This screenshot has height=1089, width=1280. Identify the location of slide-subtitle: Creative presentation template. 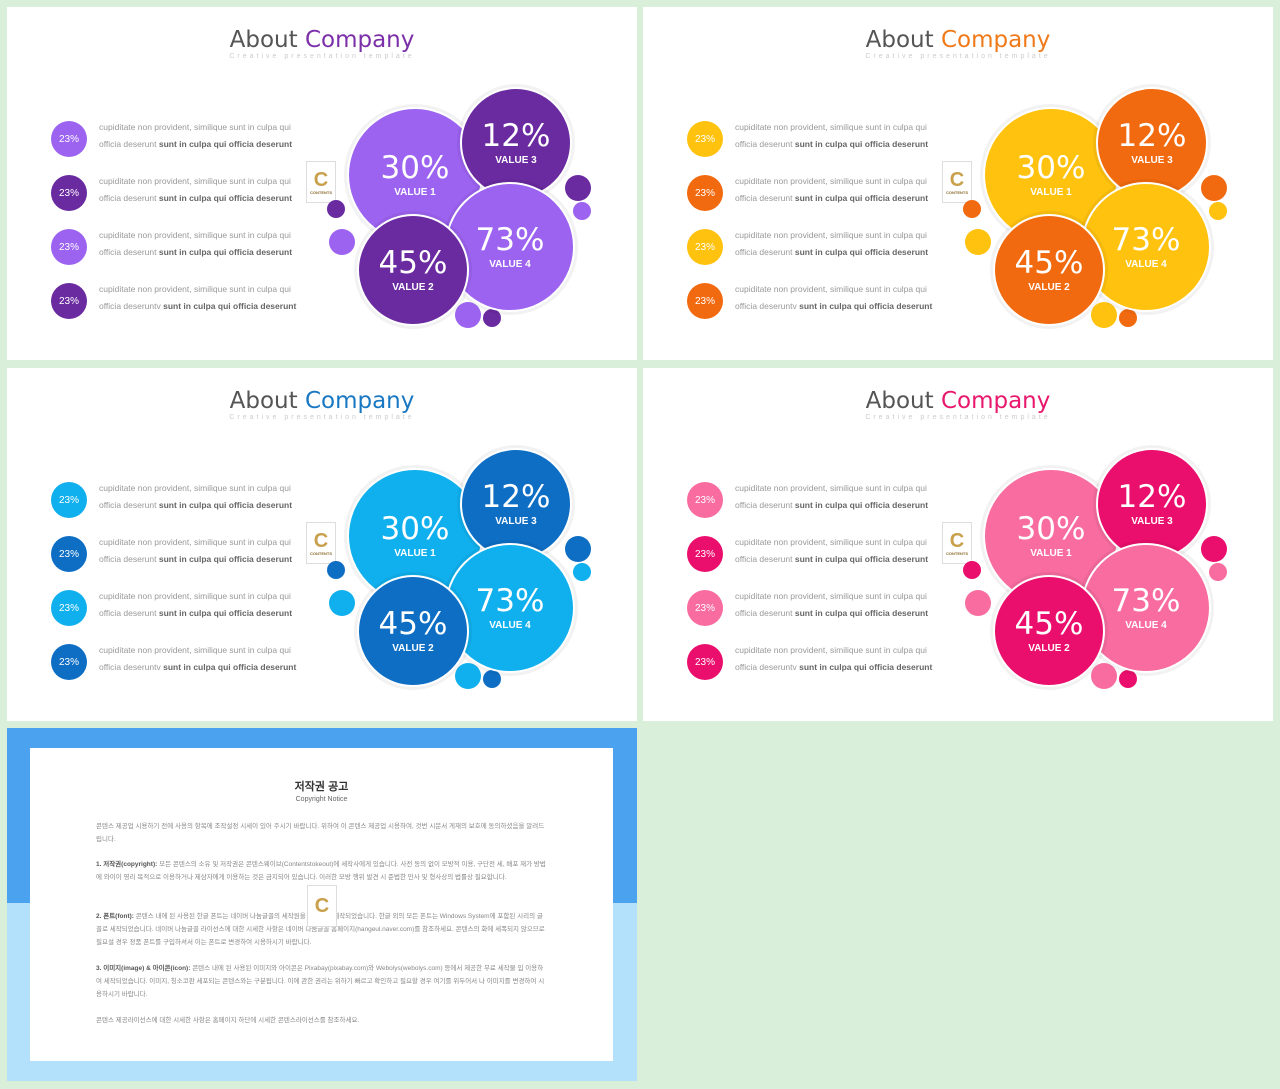
(958, 417).